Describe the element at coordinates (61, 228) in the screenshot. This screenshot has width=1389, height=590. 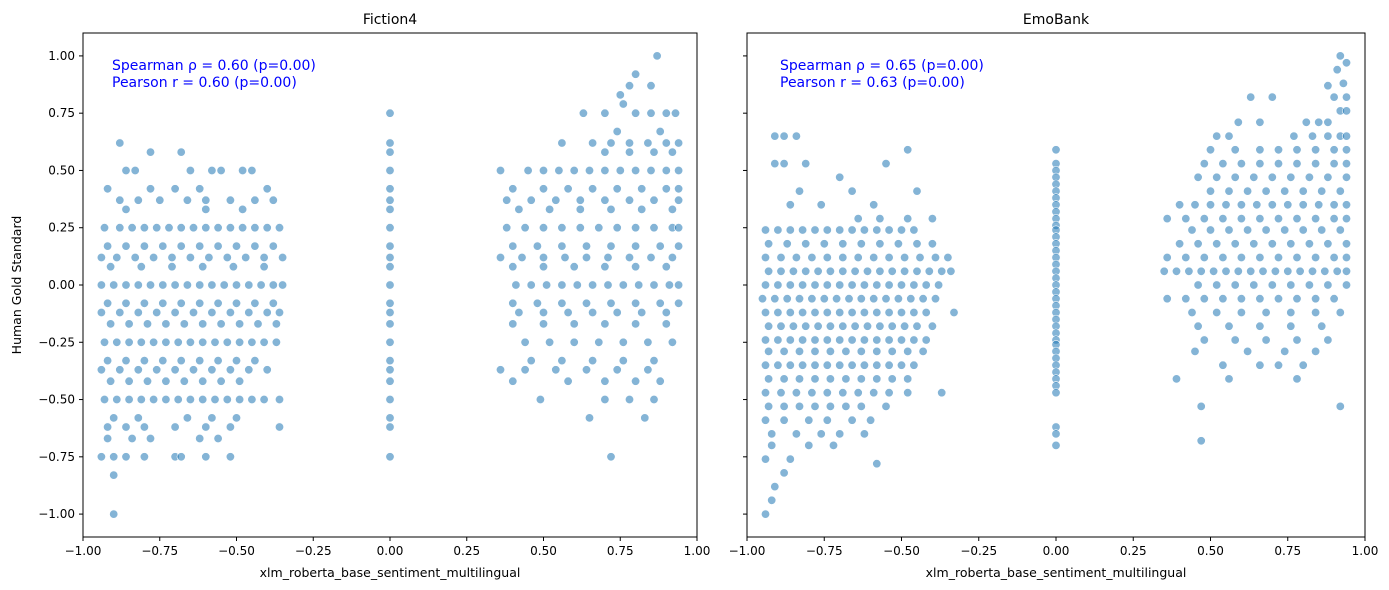
I see `y-tick-label: 0.25` at that location.